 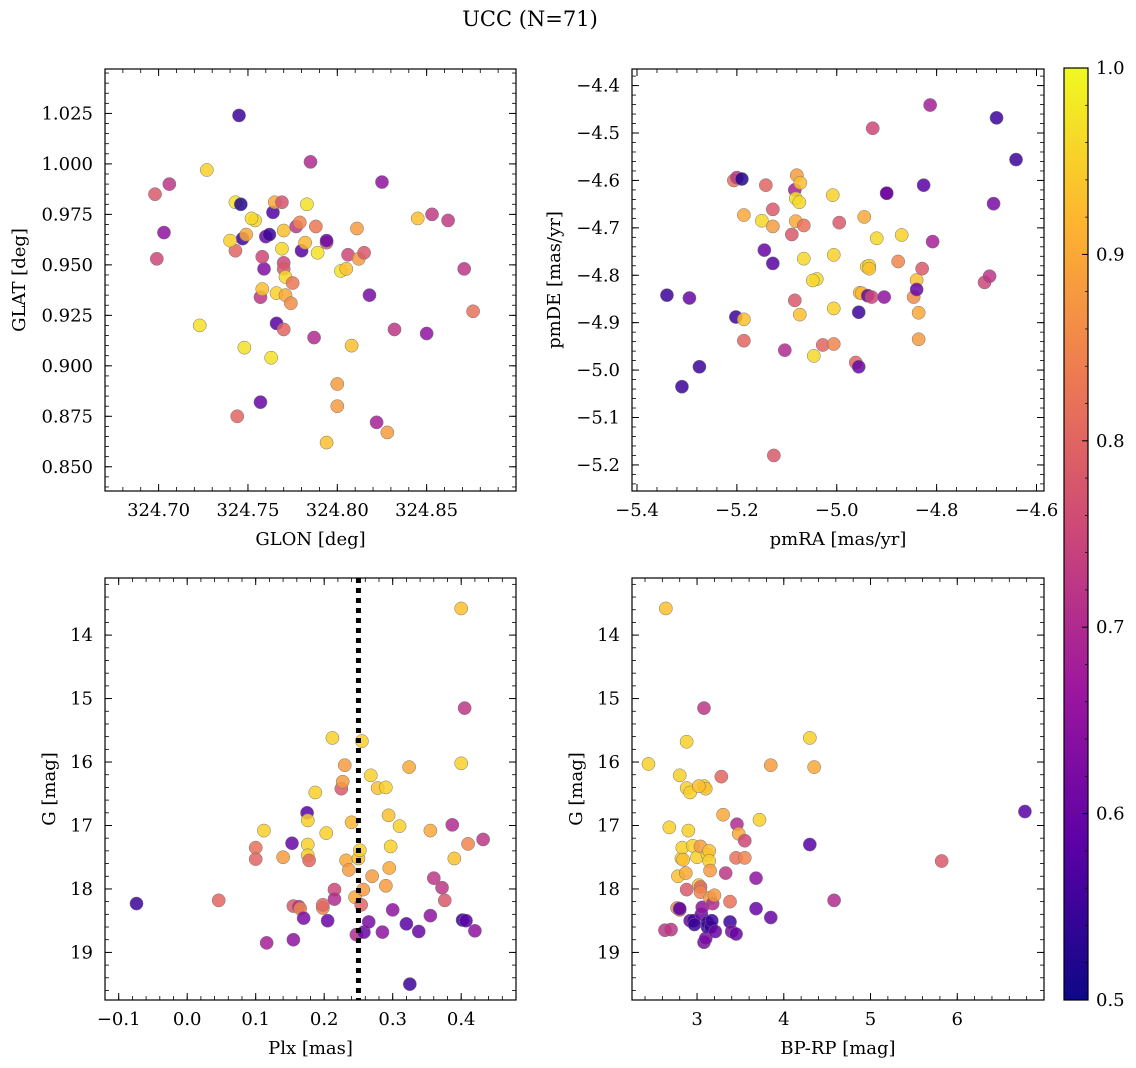 I want to click on x-tick-label: −4.6, so click(x=1037, y=510).